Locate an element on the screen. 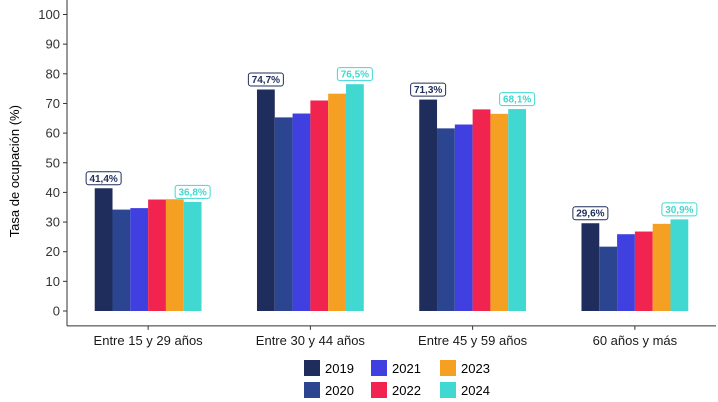 This screenshot has width=718, height=402. y-tick-label: 50 is located at coordinates (53, 162).